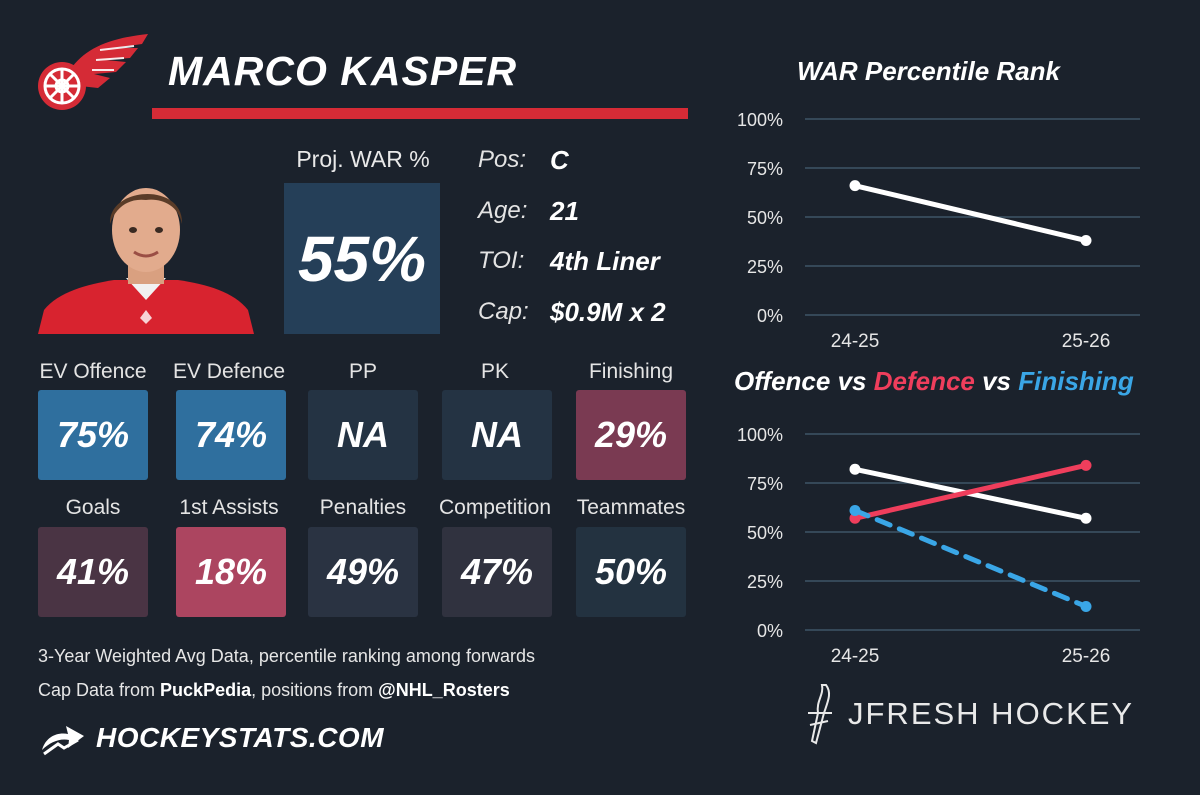 This screenshot has width=1200, height=795. What do you see at coordinates (229, 371) in the screenshot?
I see `tile-label-ev-defence: EV Defence` at bounding box center [229, 371].